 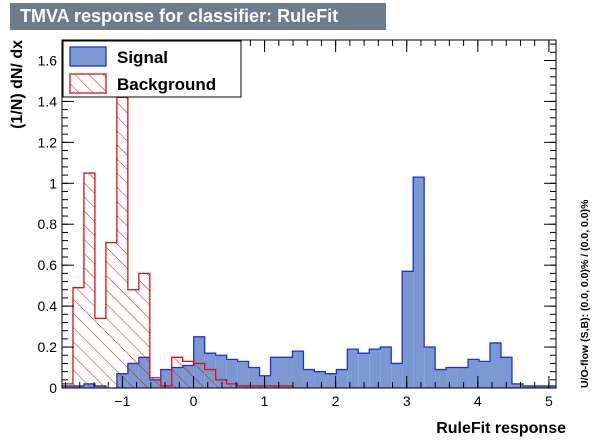 I want to click on legend-swatch-signal, so click(x=88, y=56).